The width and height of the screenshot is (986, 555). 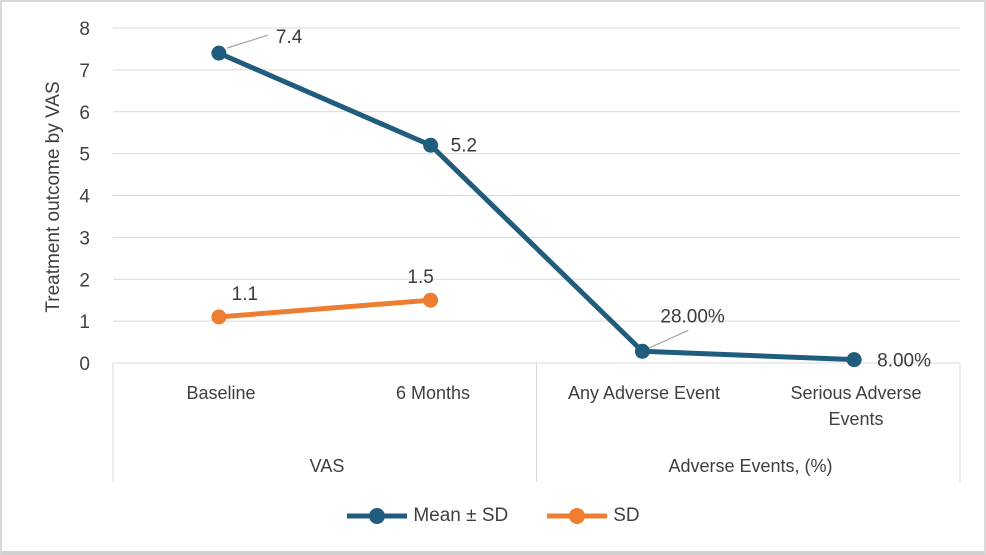 I want to click on y-tick-label: 8, so click(x=84, y=29).